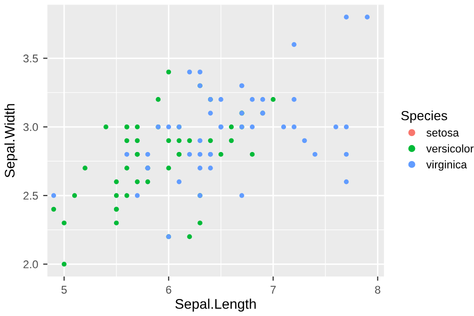  Describe the element at coordinates (446, 165) in the screenshot. I see `legend-label: virginica` at that location.